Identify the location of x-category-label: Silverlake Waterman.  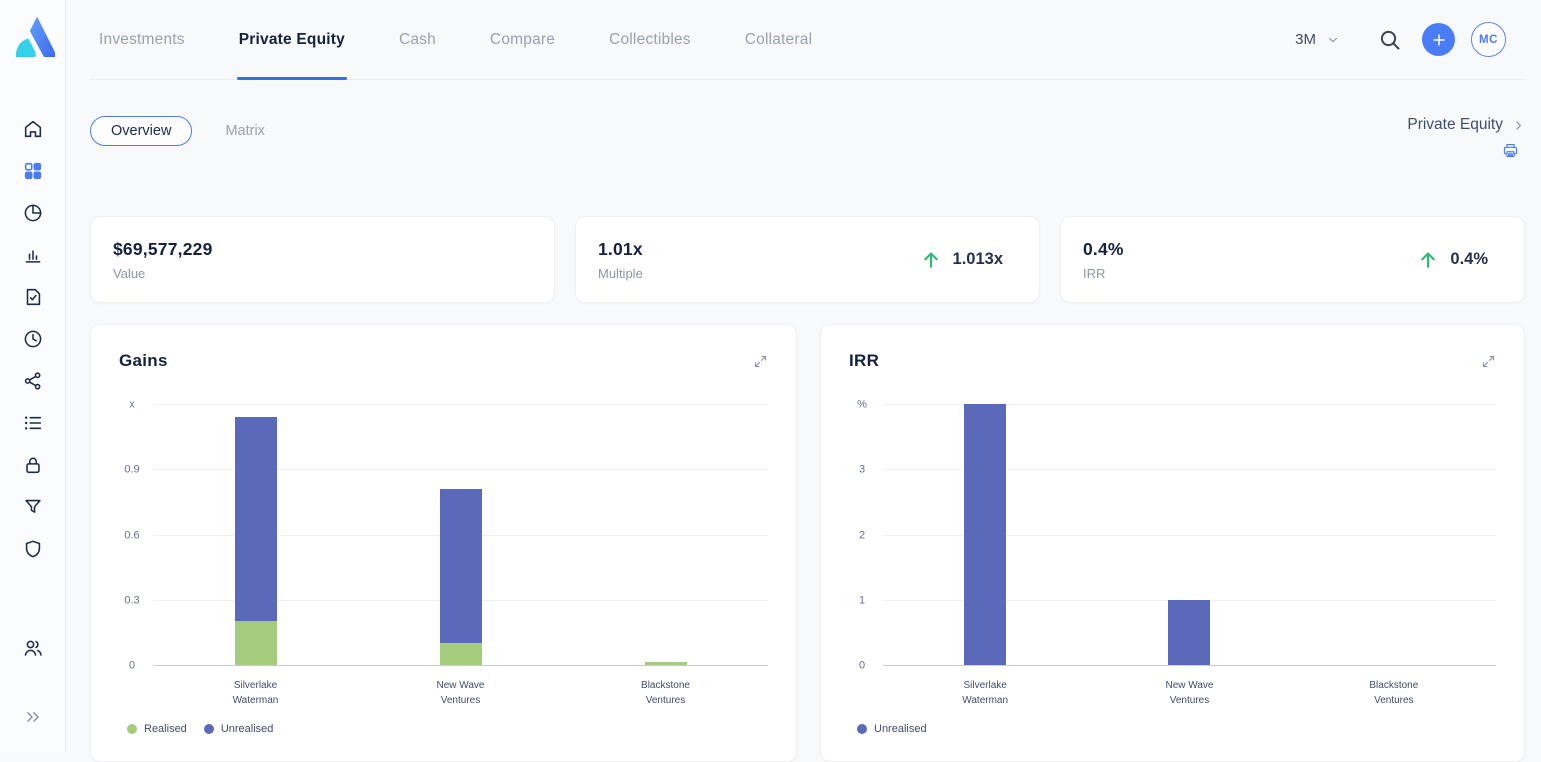
(255, 693).